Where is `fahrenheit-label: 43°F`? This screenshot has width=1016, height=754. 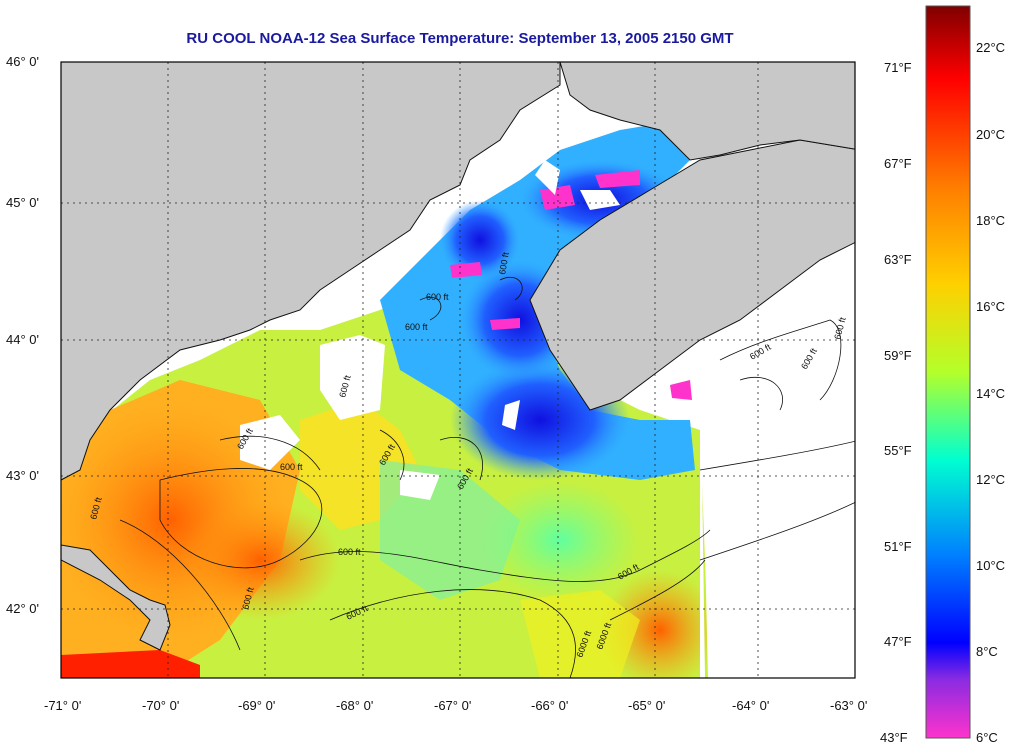 fahrenheit-label: 43°F is located at coordinates (894, 737).